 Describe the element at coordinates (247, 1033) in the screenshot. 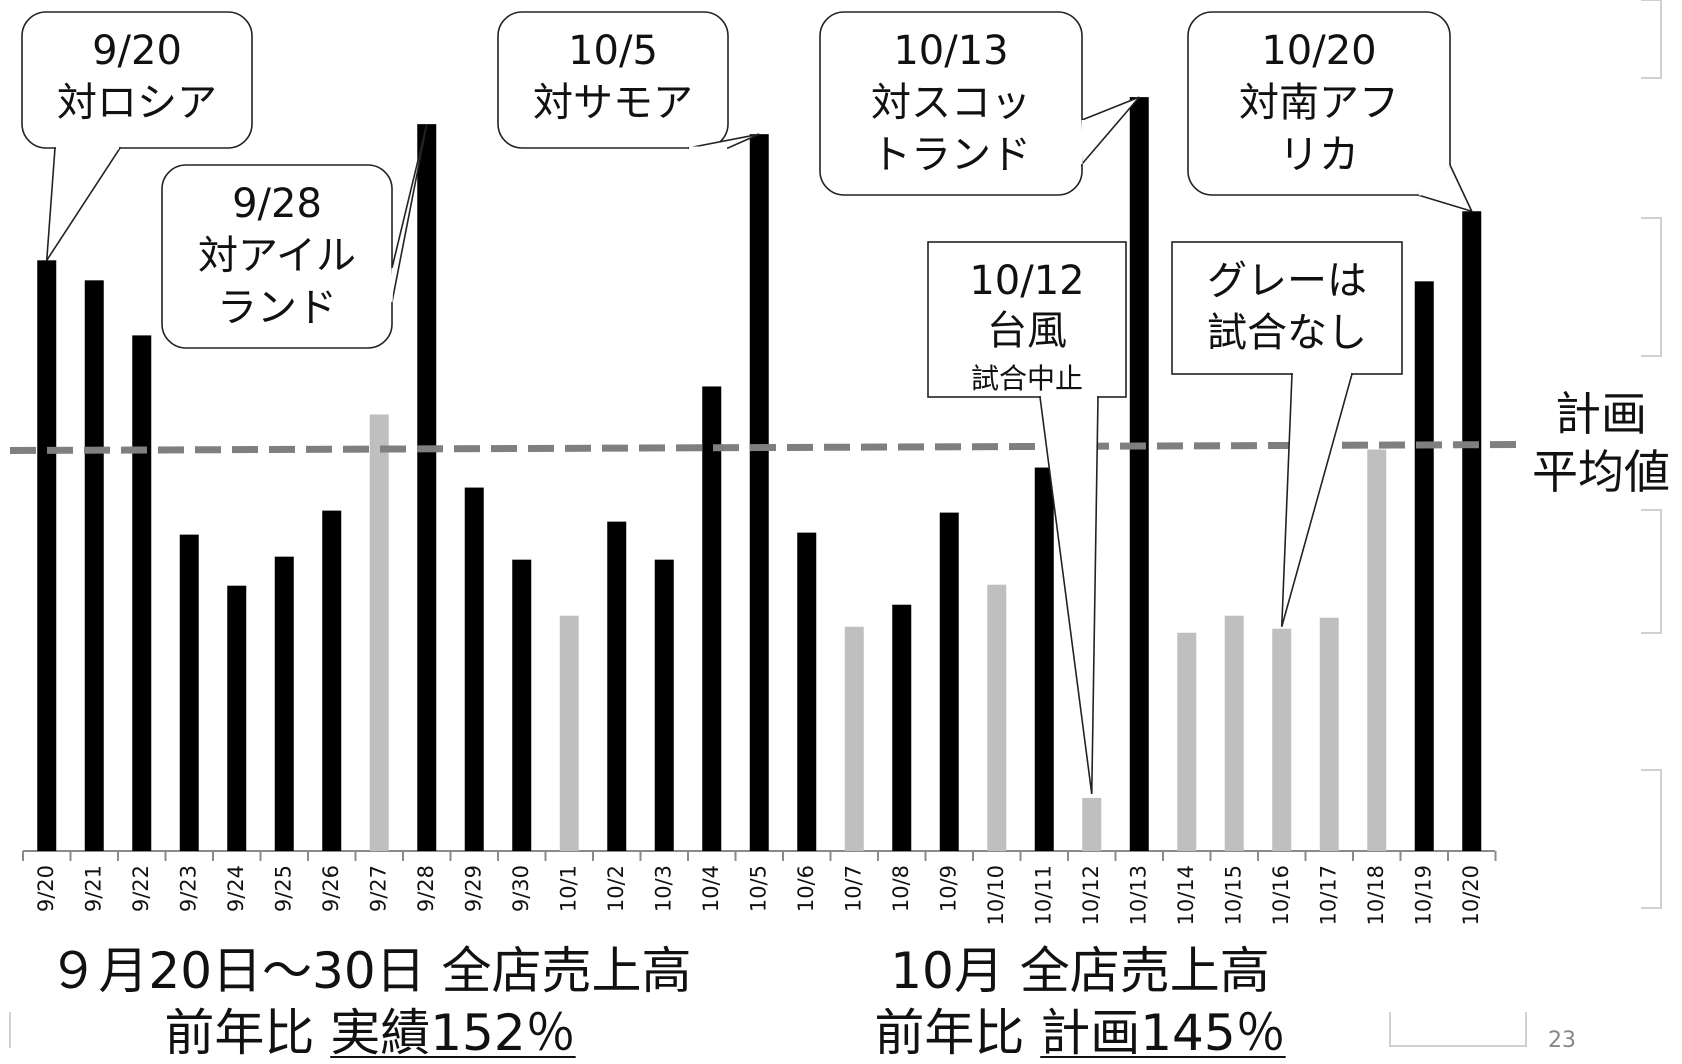

I see `september-yoy-label: 前年比` at that location.